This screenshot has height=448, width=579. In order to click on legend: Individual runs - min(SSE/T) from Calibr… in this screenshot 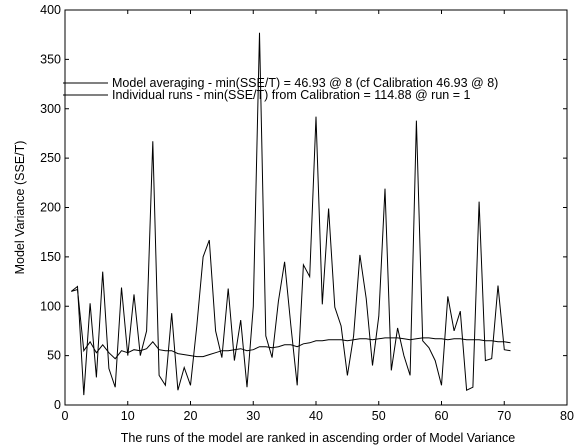, I will do `click(280, 89)`.